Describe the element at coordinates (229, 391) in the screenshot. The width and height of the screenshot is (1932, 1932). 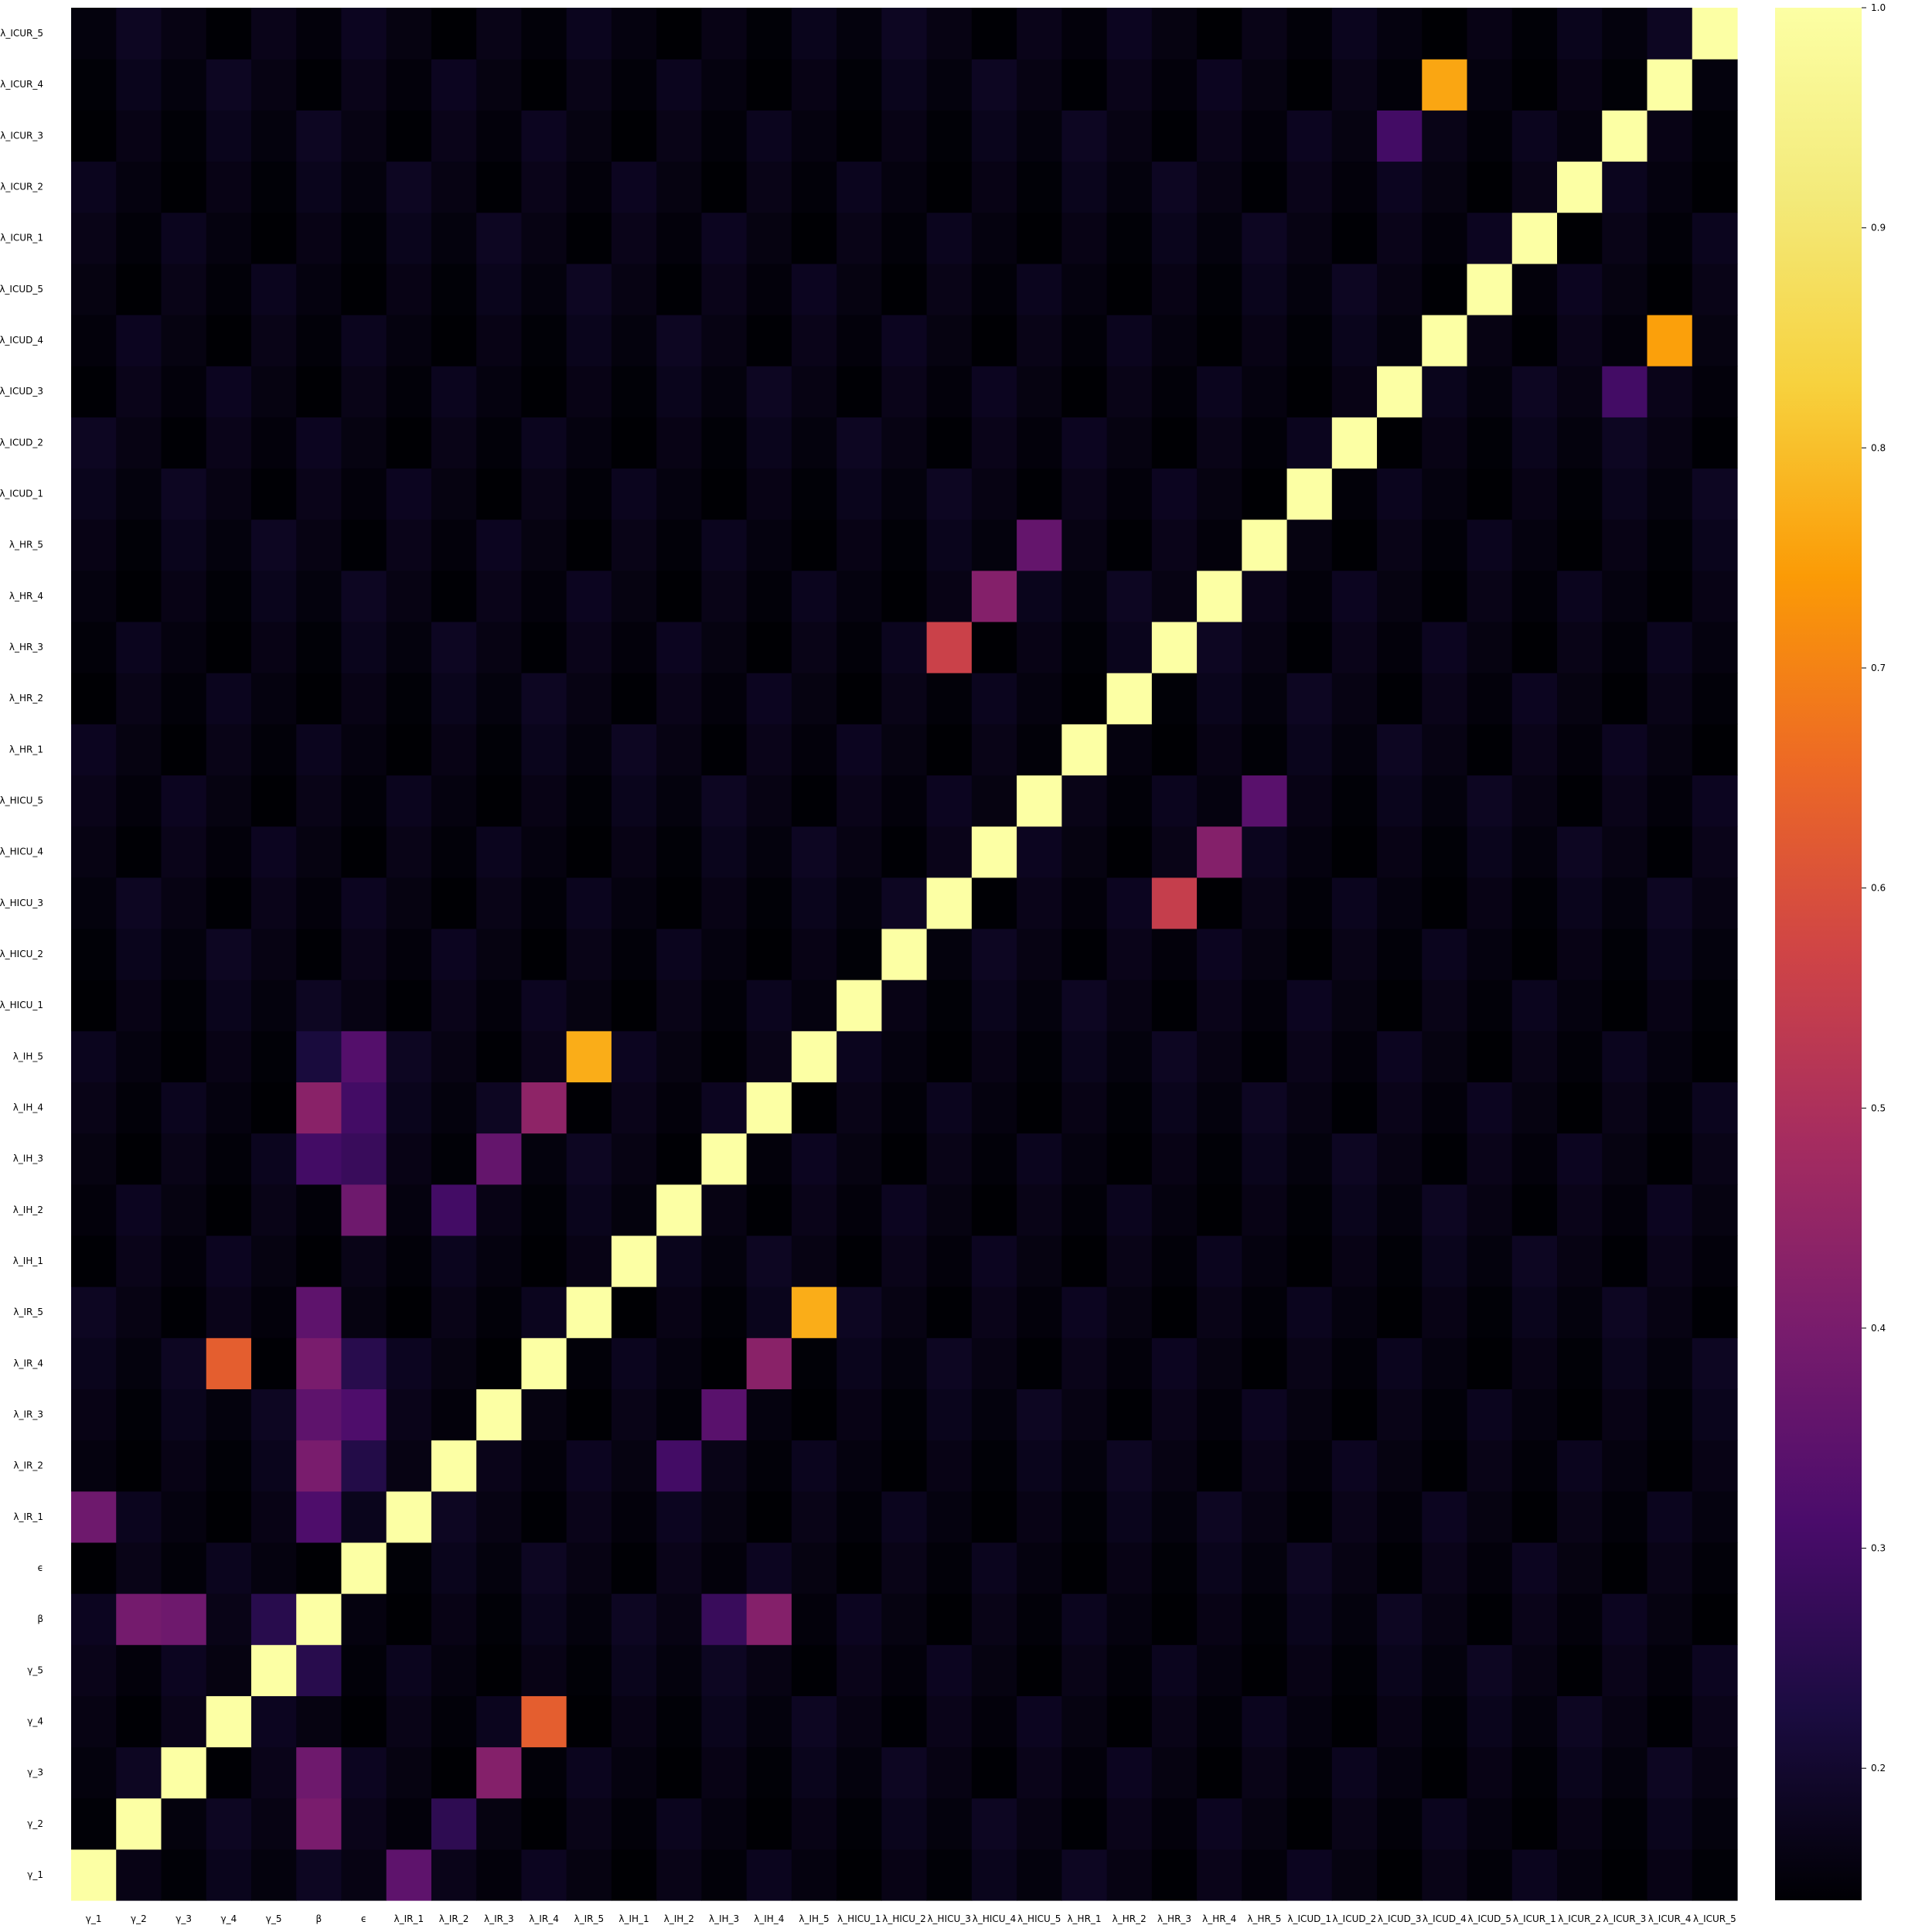
I see `heatmap-cell-γ_4-λ_ICUD_3` at that location.